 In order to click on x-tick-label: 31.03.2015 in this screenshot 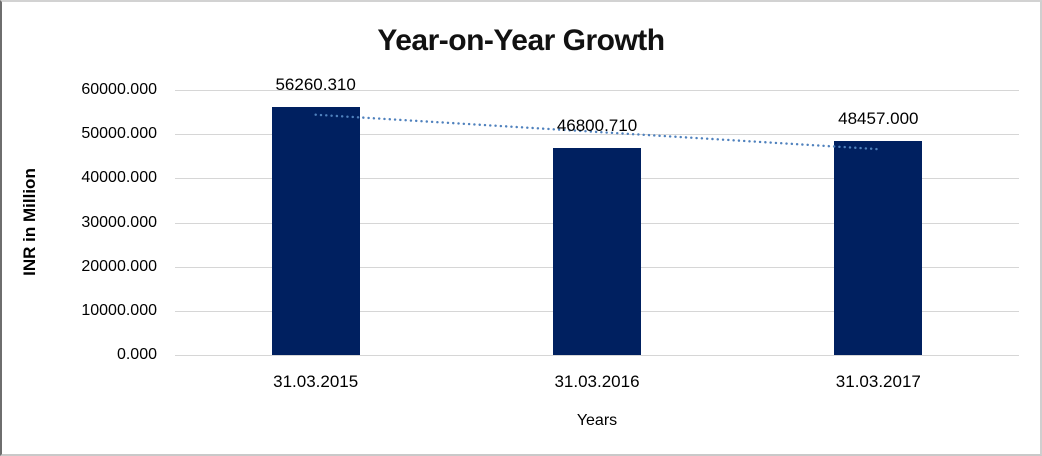, I will do `click(316, 381)`.